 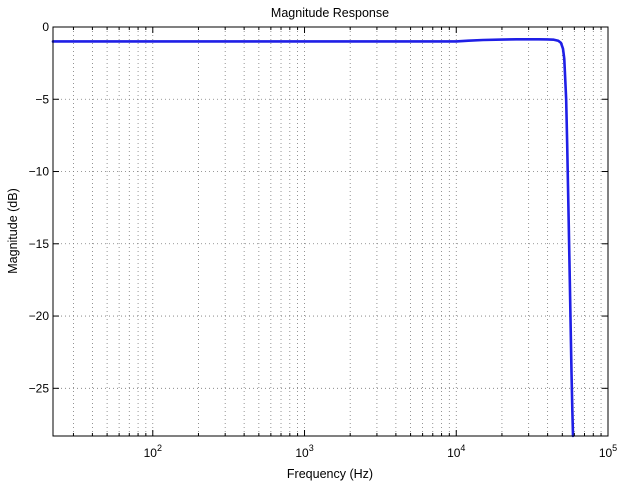 I want to click on y-tick-label: −15, so click(x=39, y=244).